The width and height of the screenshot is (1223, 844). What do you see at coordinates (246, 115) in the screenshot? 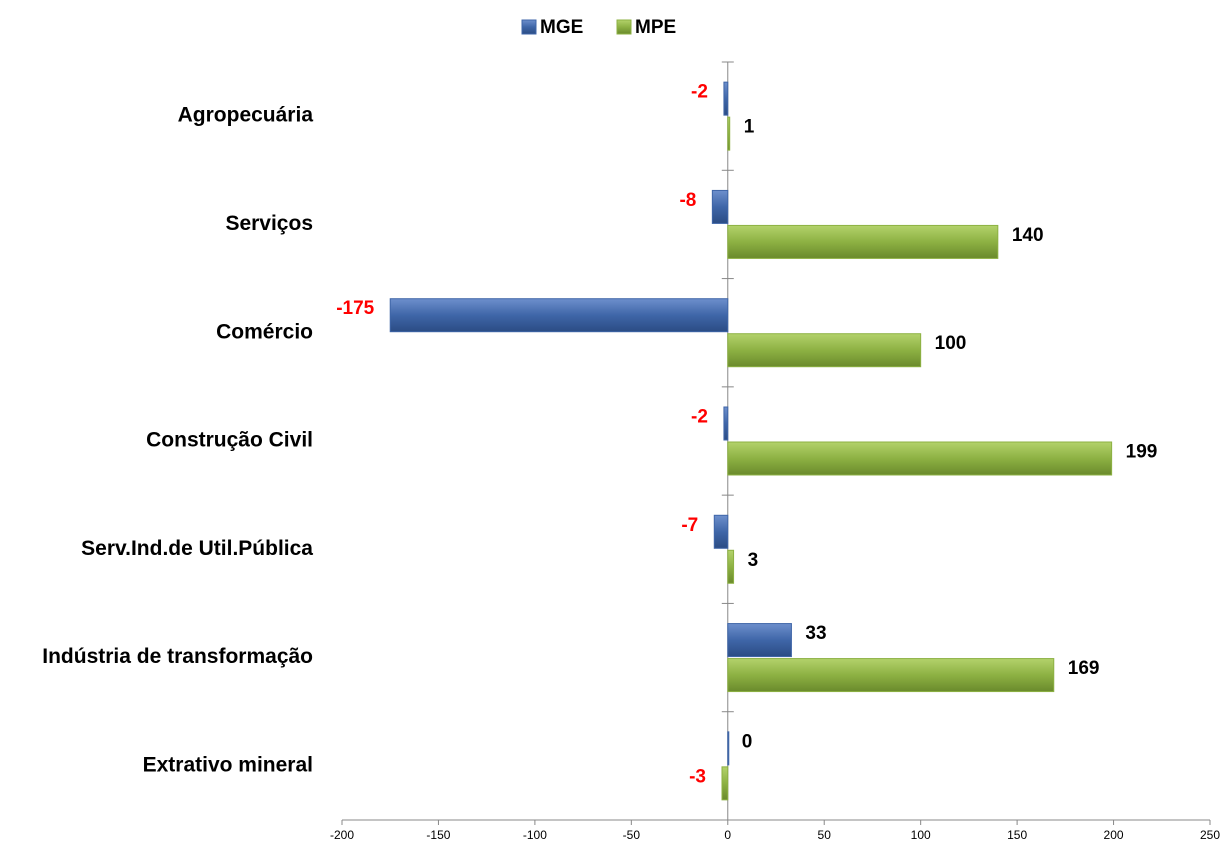
I see `category-label: Agropecuária` at bounding box center [246, 115].